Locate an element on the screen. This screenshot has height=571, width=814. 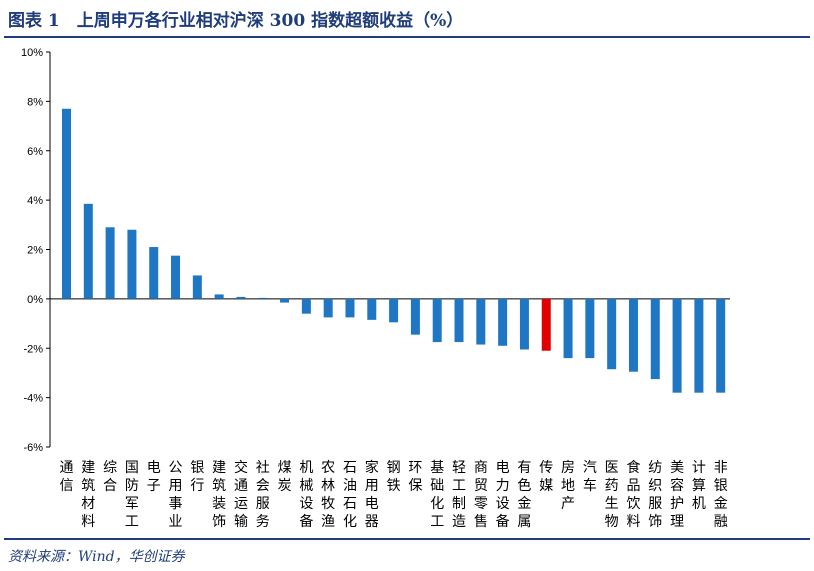
x-tick-label-char: 织 is located at coordinates (655, 486).